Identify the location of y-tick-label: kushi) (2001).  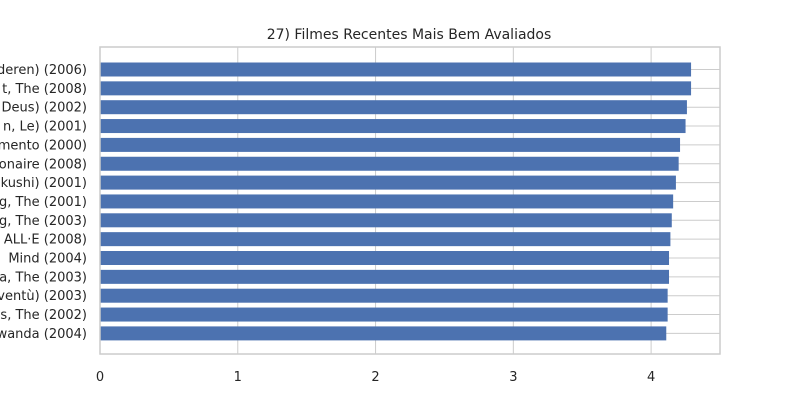
(44, 183).